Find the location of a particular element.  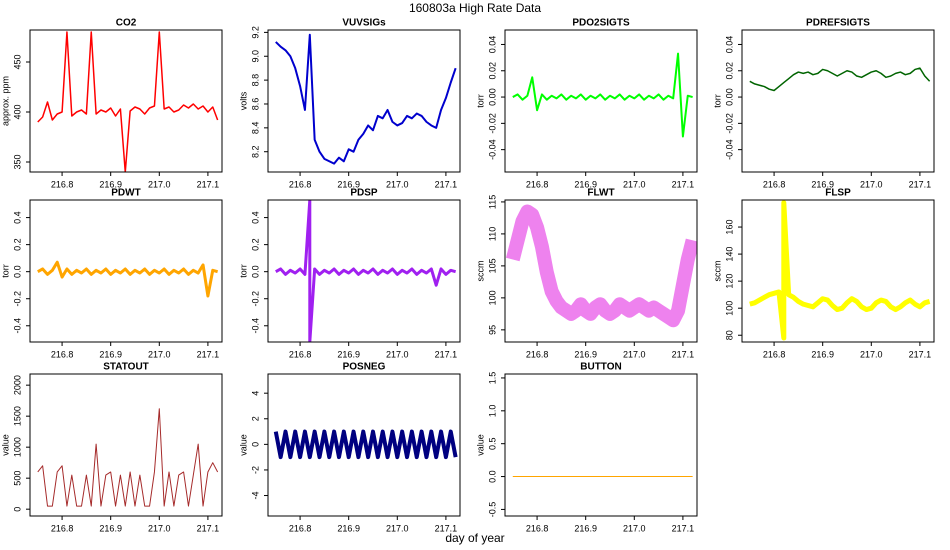

y-tick-label: -0.4 is located at coordinates (17, 326).